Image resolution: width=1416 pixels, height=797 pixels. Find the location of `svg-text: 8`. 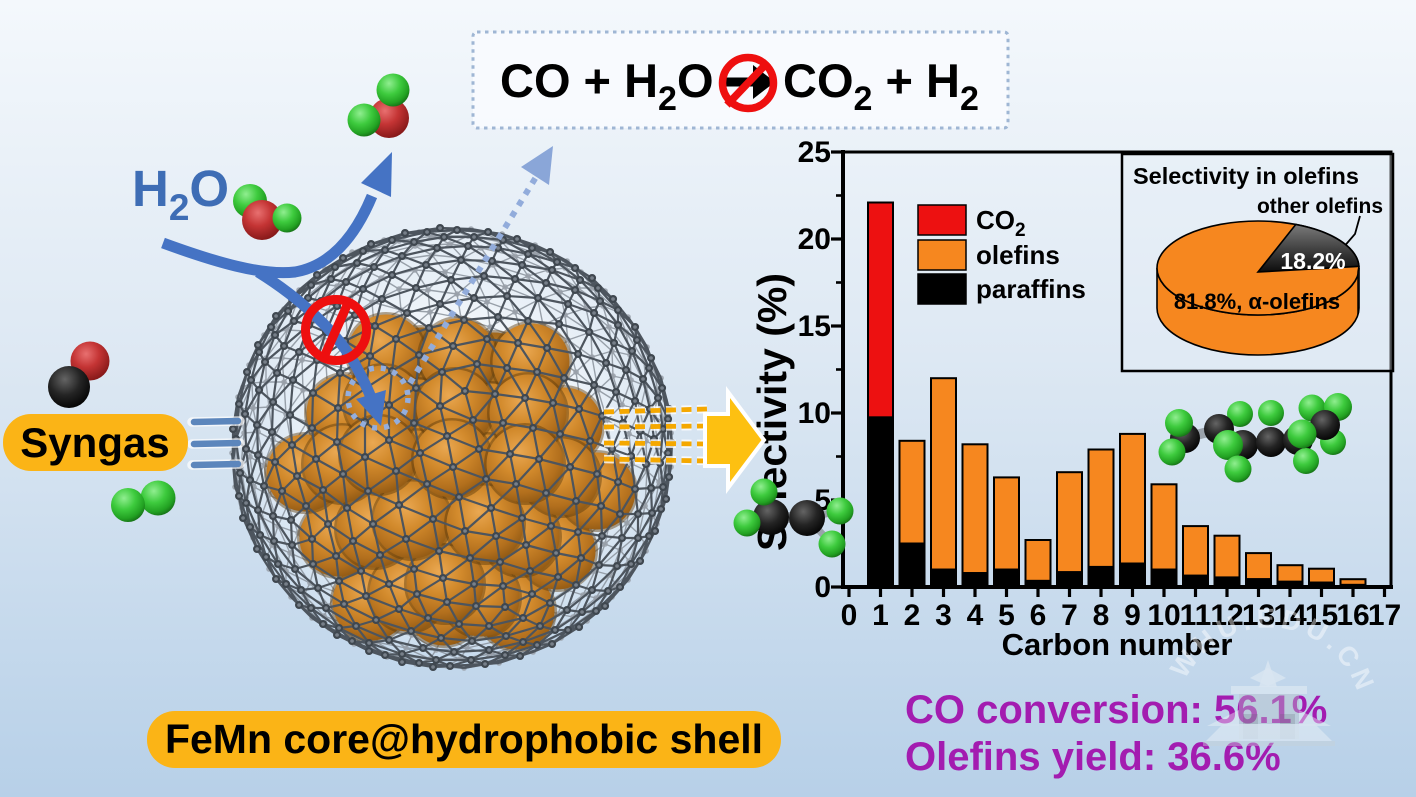

svg-text: 8 is located at coordinates (1101, 615).